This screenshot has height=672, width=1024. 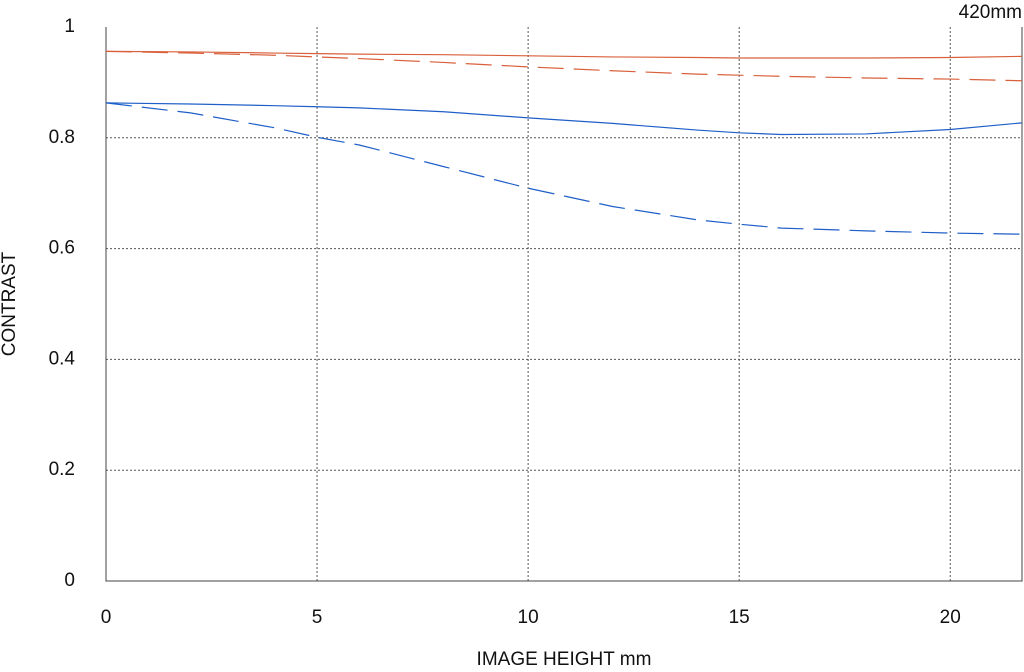 What do you see at coordinates (106, 617) in the screenshot?
I see `x-tick-label: 0` at bounding box center [106, 617].